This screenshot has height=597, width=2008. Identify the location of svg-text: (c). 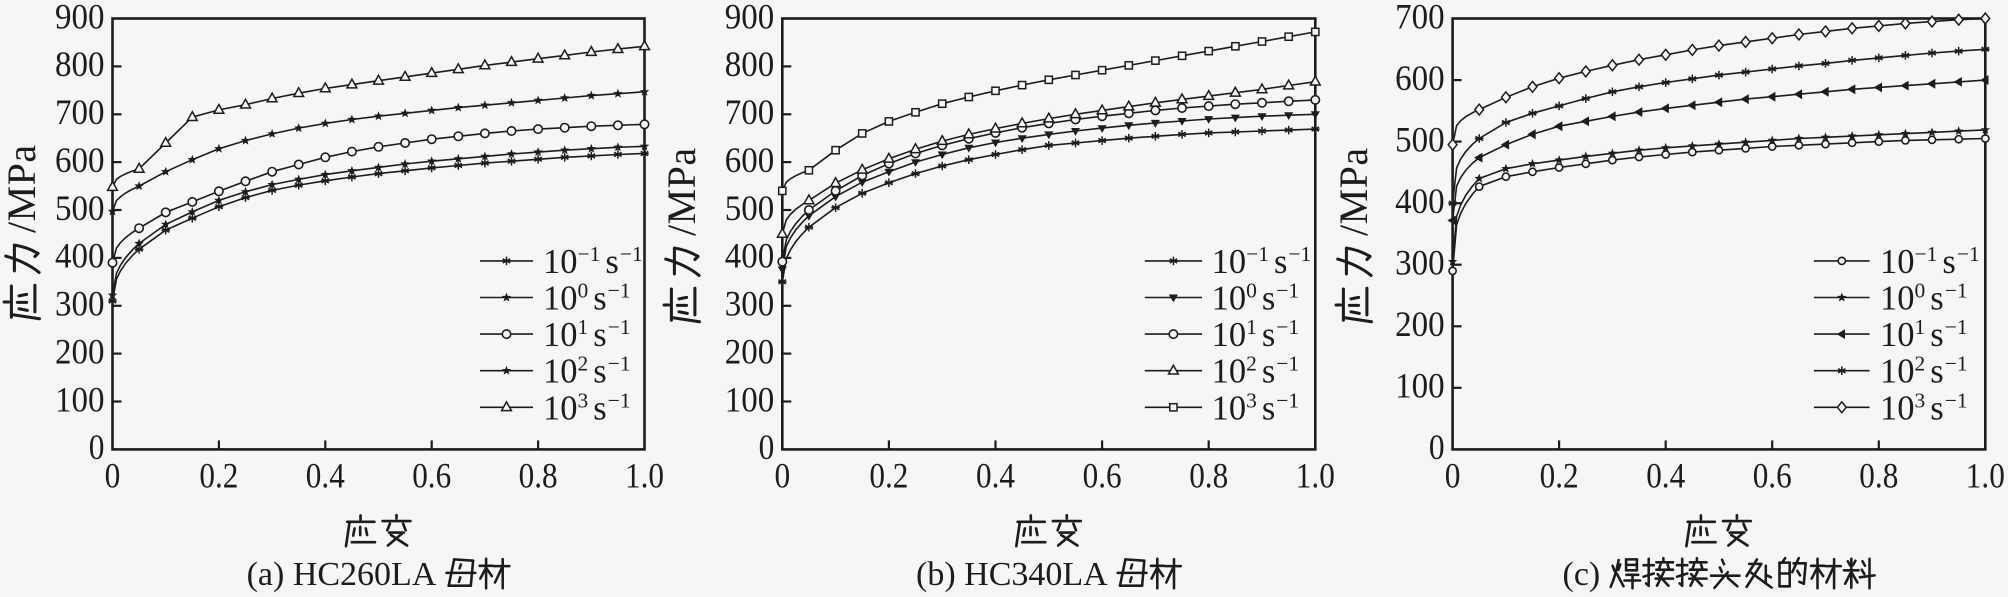
(1586, 574).